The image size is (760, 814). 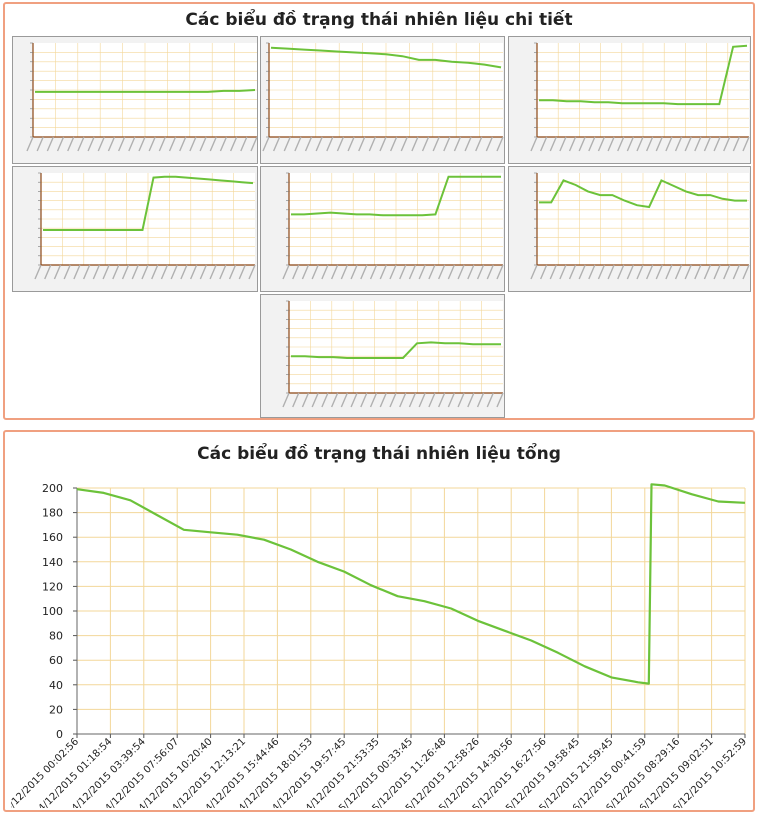 What do you see at coordinates (56, 660) in the screenshot?
I see `y-tick-label: 60` at bounding box center [56, 660].